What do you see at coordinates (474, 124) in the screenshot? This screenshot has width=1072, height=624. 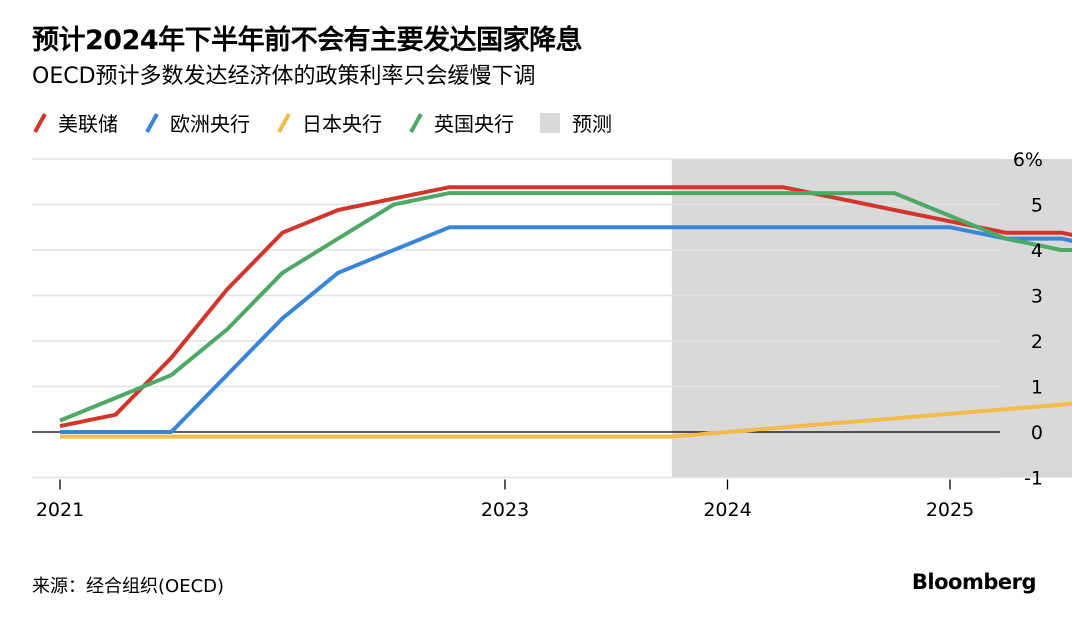 I see `legend-label-boe: 英国央行` at bounding box center [474, 124].